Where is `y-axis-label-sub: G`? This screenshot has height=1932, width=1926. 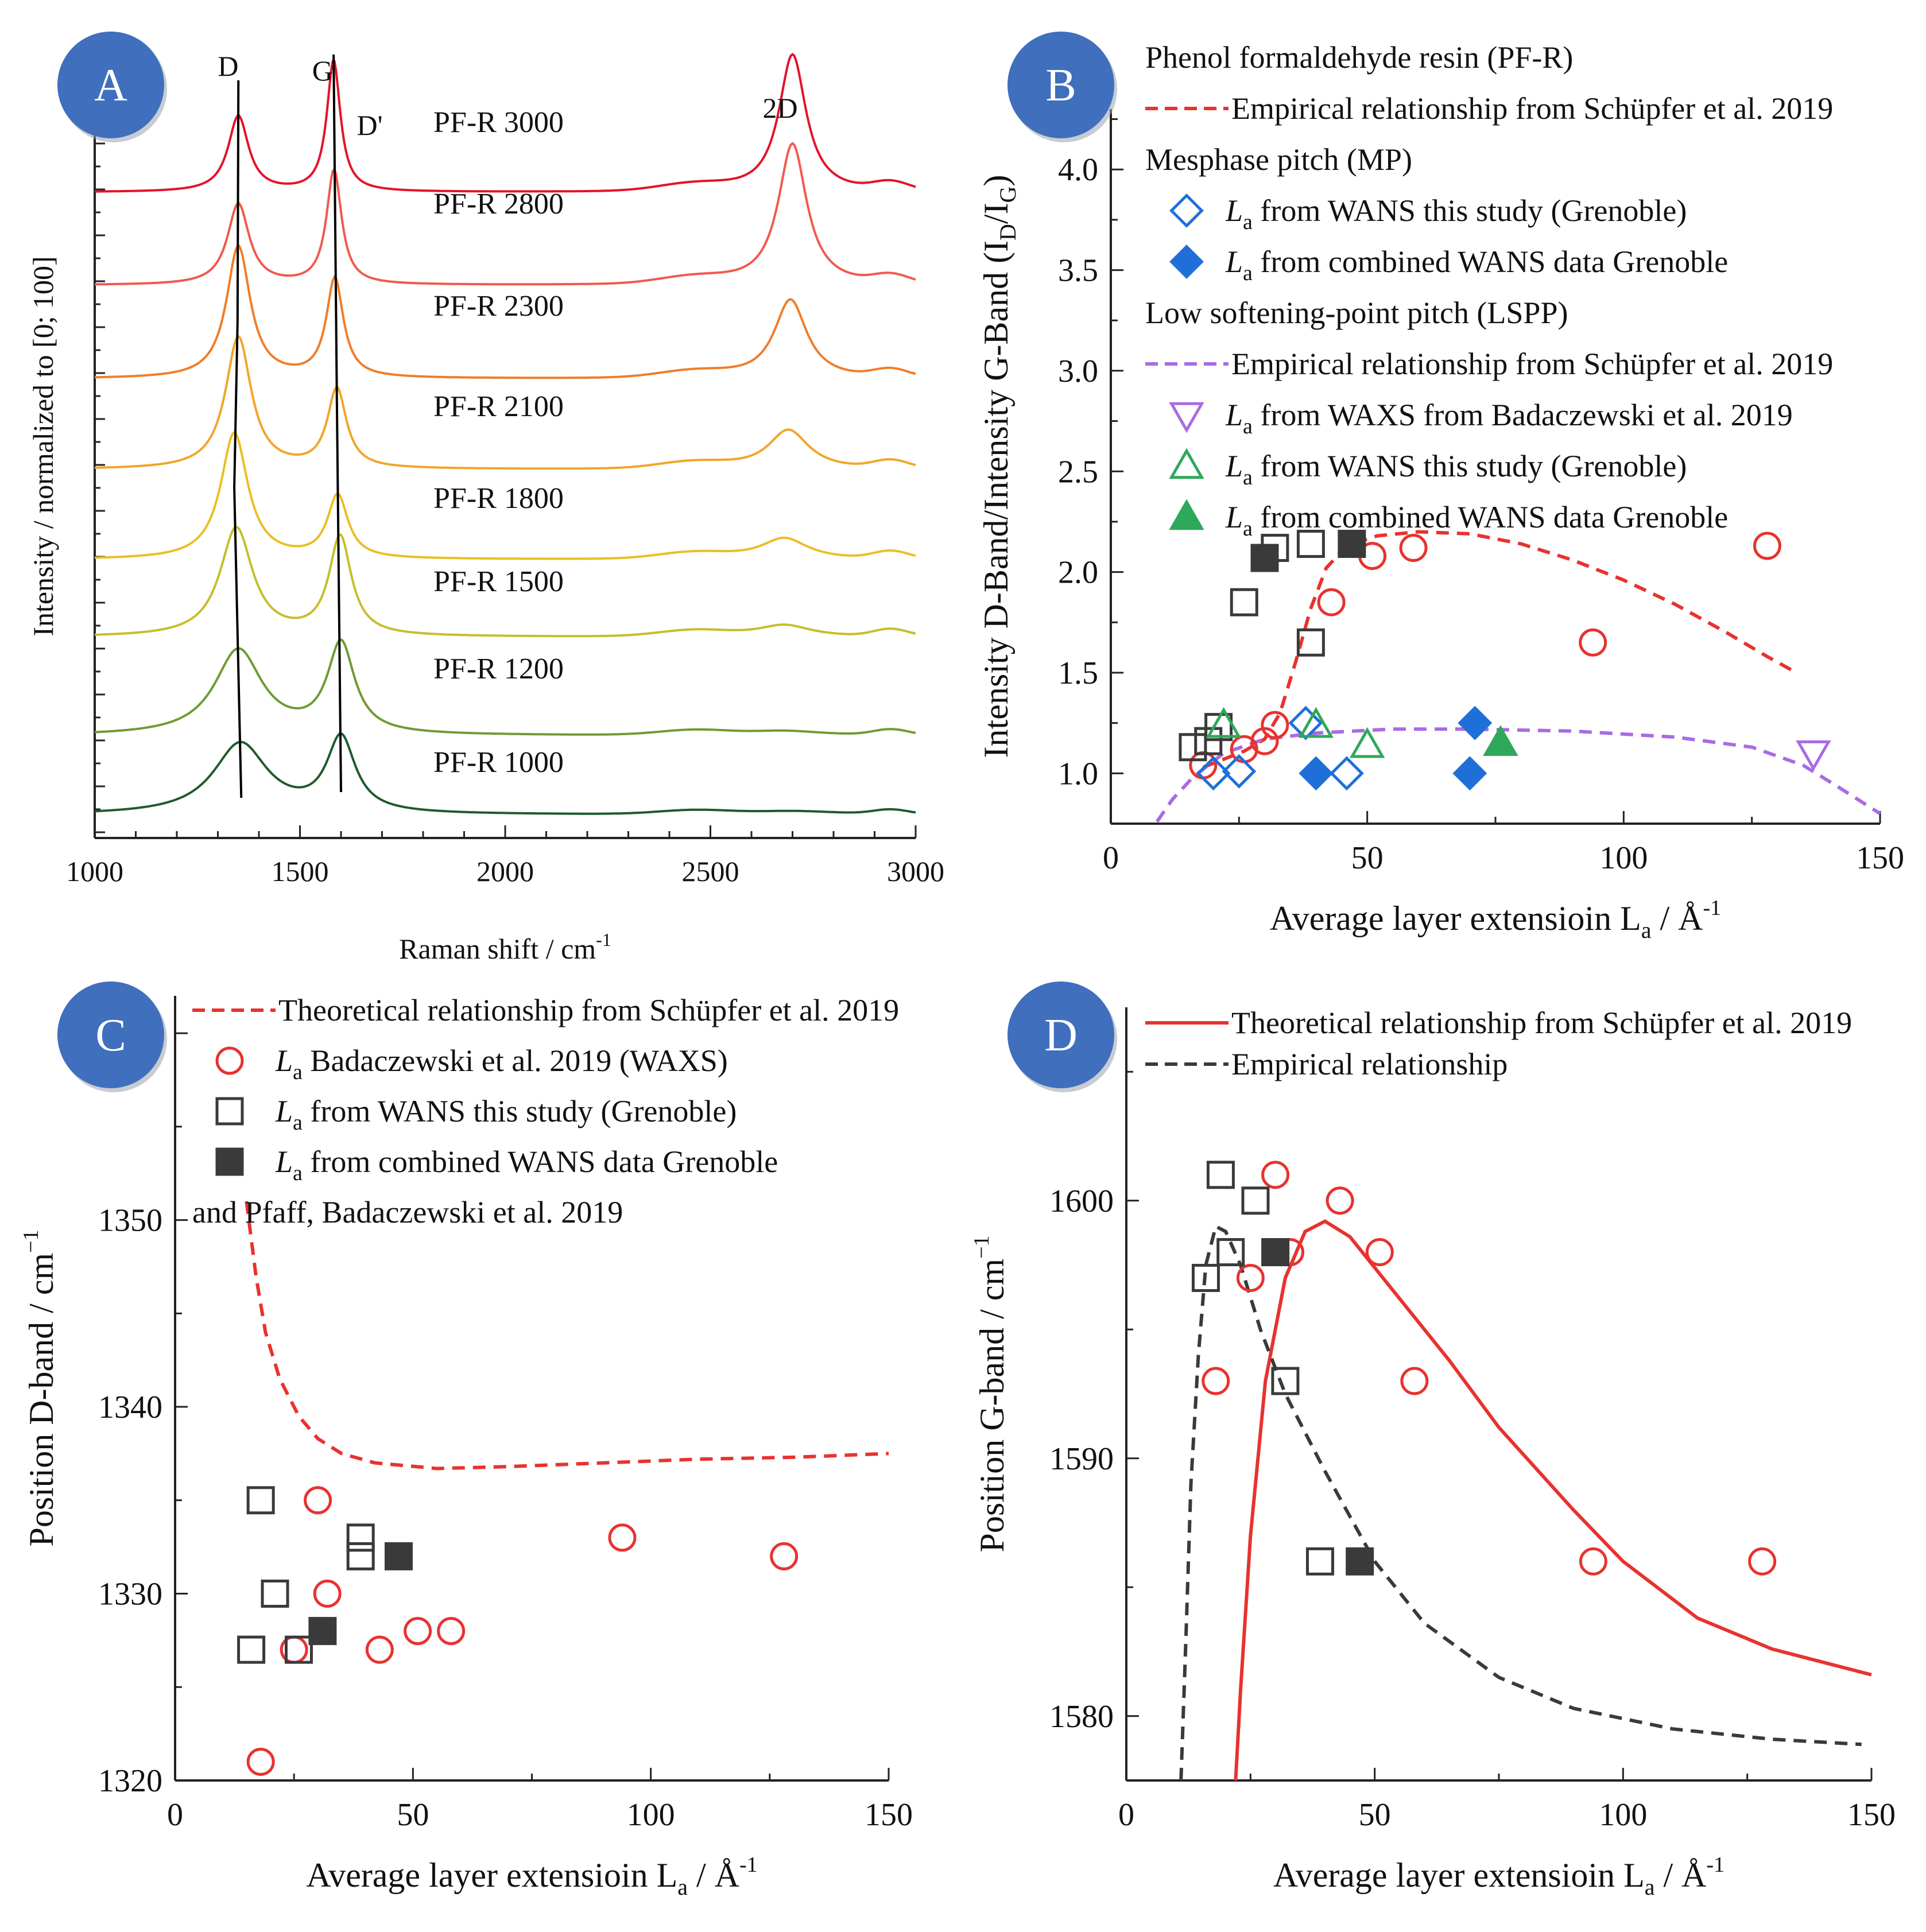 y-axis-label-sub: G is located at coordinates (1008, 195).